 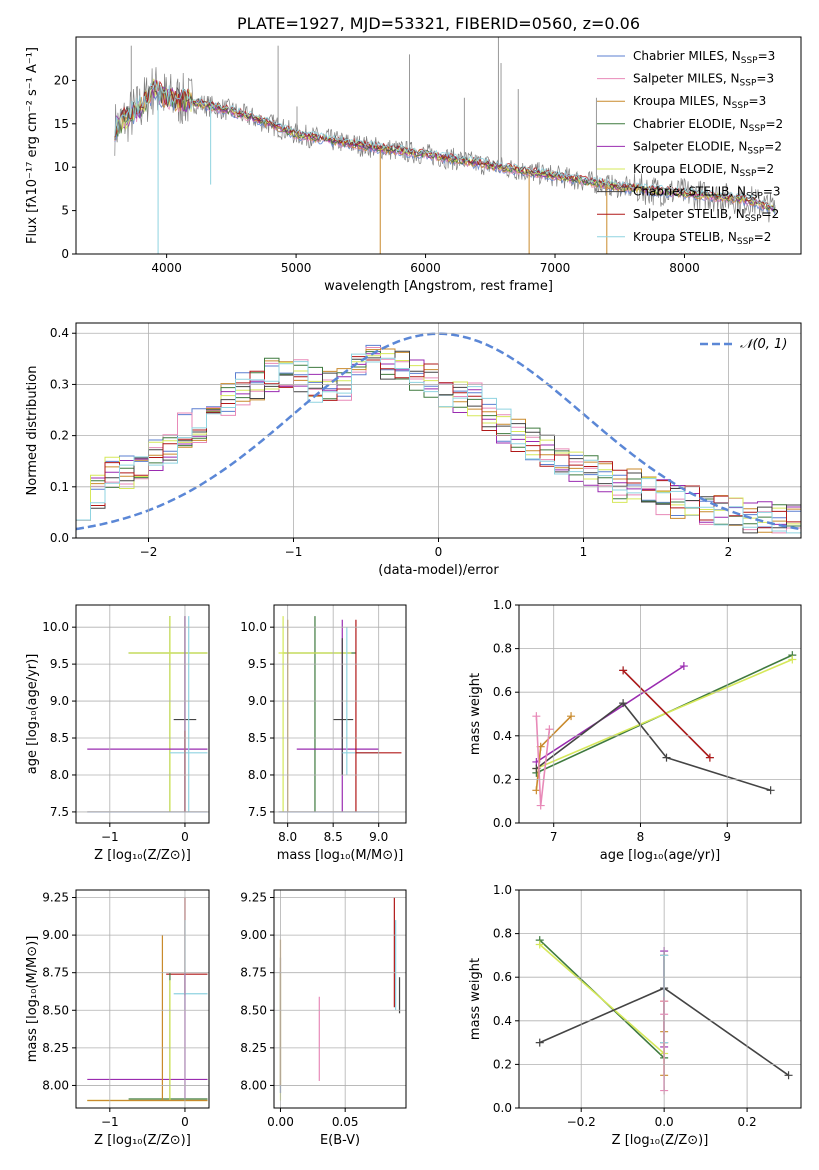 What do you see at coordinates (65, 254) in the screenshot?
I see `y-tick-label: 0` at bounding box center [65, 254].